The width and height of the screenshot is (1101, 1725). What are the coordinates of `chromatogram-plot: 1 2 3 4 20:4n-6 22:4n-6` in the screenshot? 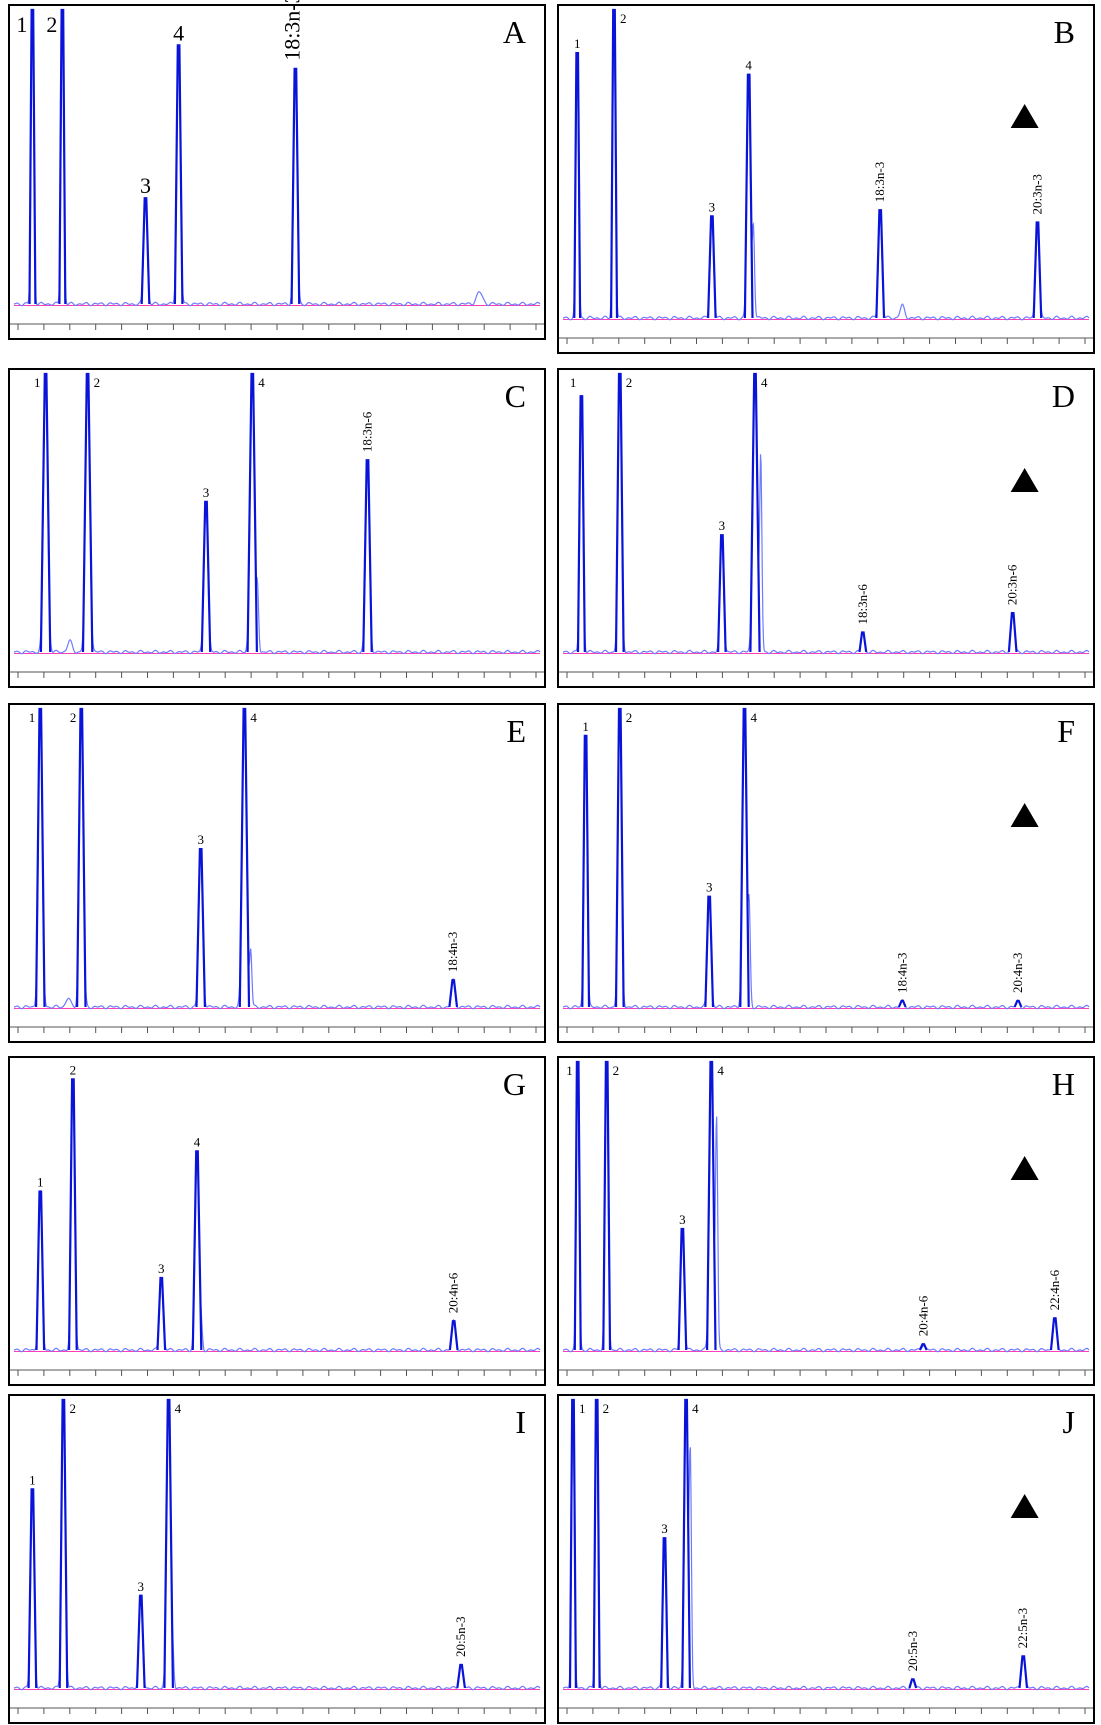 It's located at (826, 1218).